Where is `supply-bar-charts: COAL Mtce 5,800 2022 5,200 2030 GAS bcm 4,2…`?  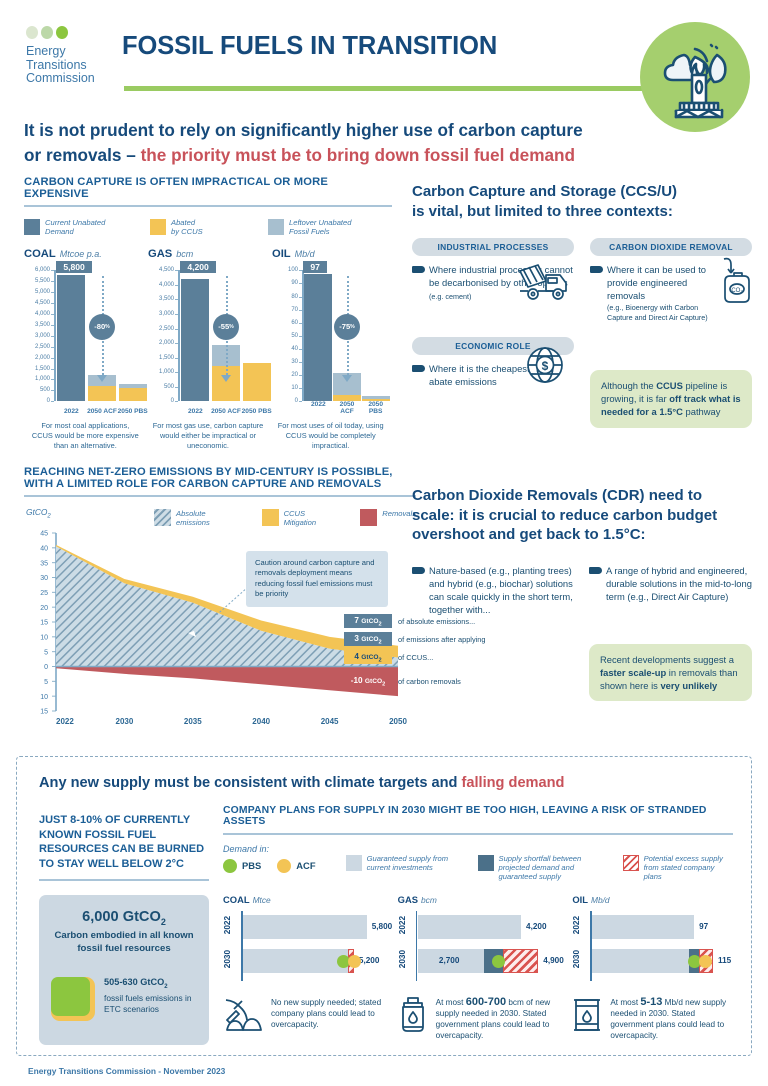 supply-bar-charts: COAL Mtce 5,800 2022 5,200 2030 GAS bcm 4,2… is located at coordinates (478, 937).